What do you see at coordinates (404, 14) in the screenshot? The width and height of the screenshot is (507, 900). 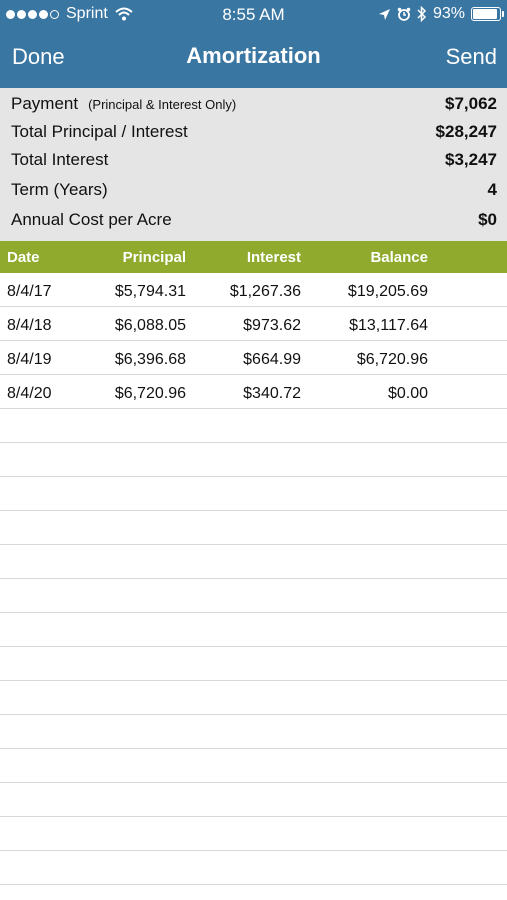 I see `alarm-clock-icon` at bounding box center [404, 14].